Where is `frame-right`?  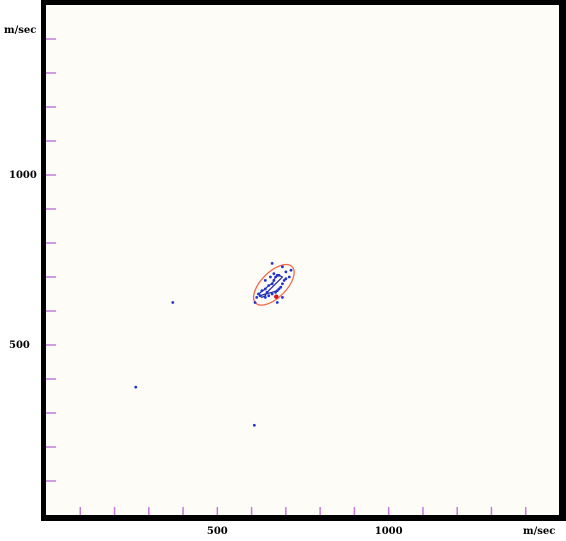
frame-right is located at coordinates (562, 260).